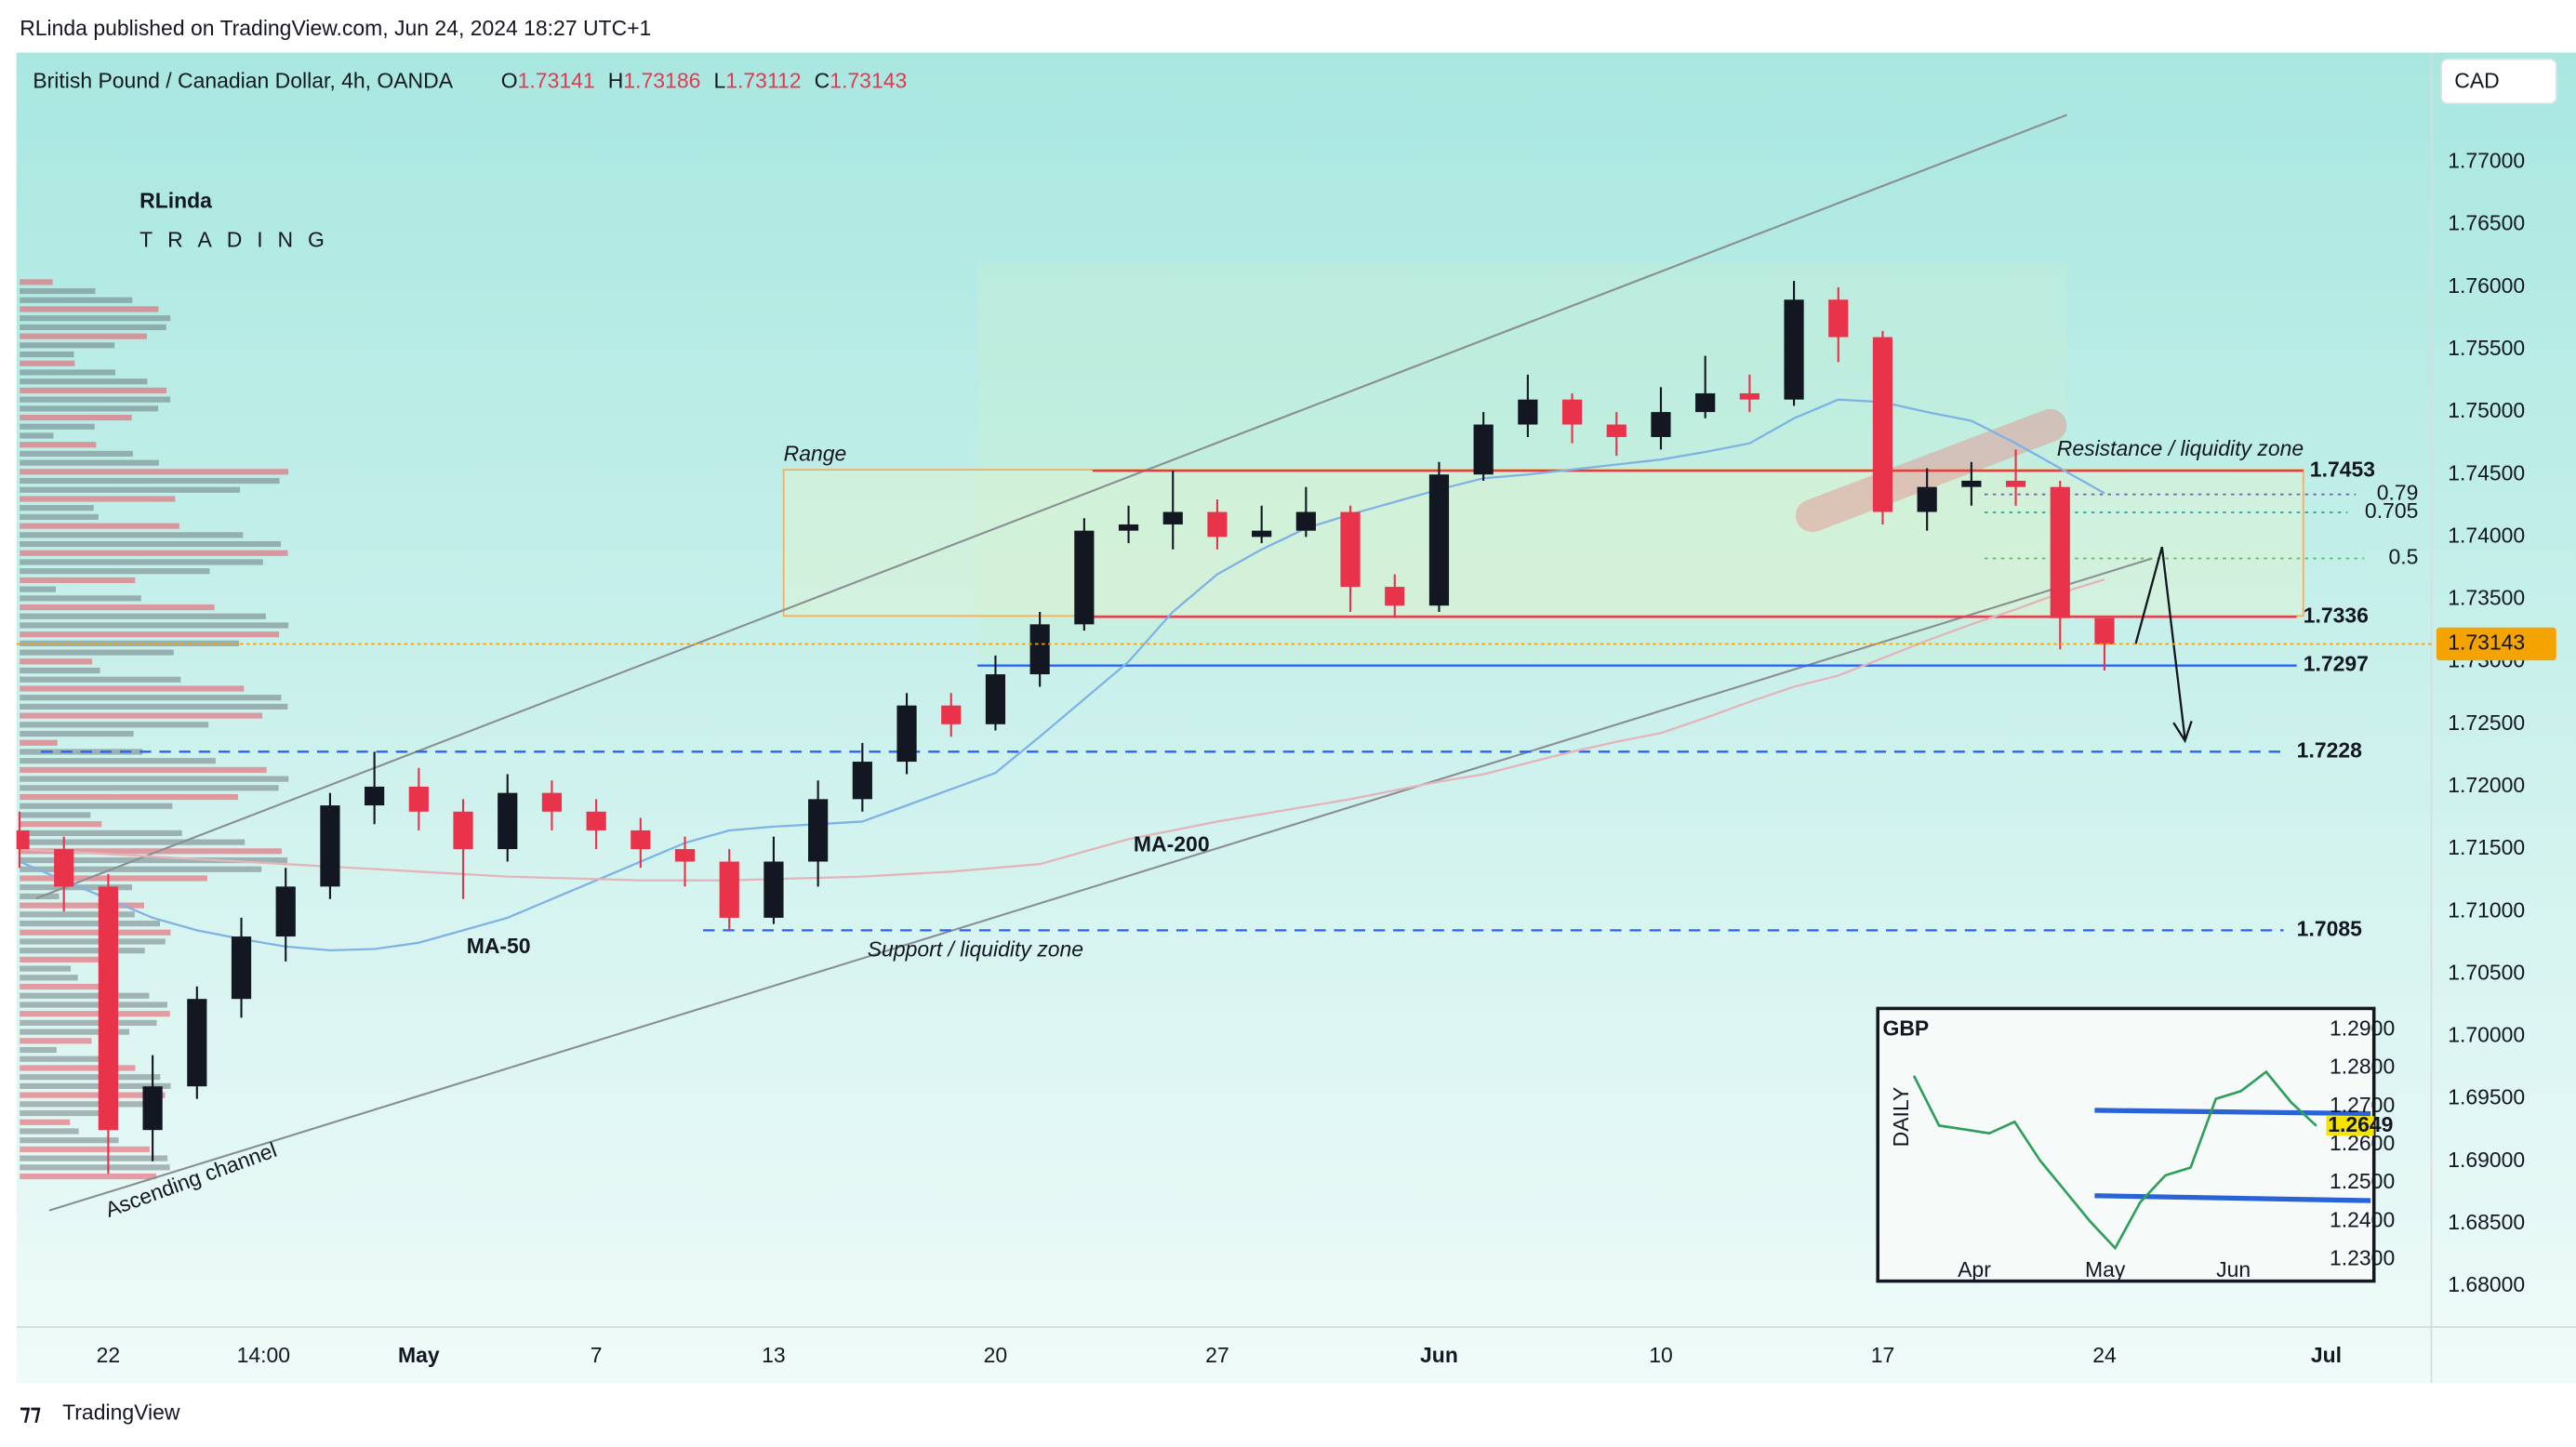 The image size is (2576, 1447). I want to click on ohlc-value: 1.73112, so click(763, 80).